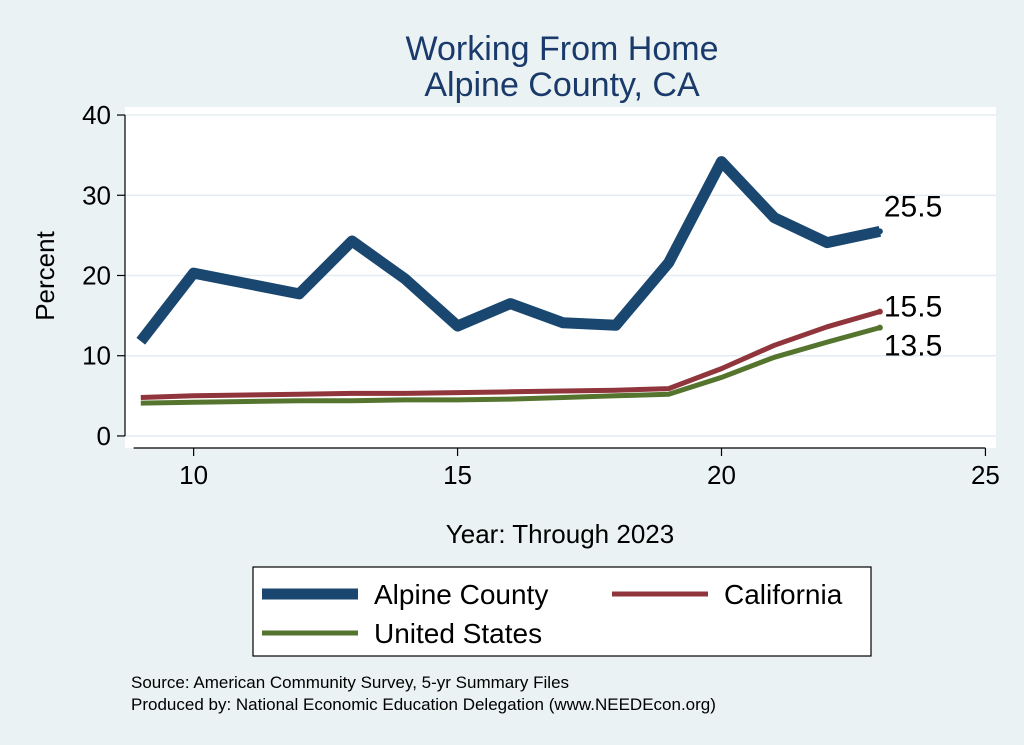 This screenshot has height=745, width=1024. What do you see at coordinates (562, 85) in the screenshot?
I see `chart-title-line-2: Alpine County, CA` at bounding box center [562, 85].